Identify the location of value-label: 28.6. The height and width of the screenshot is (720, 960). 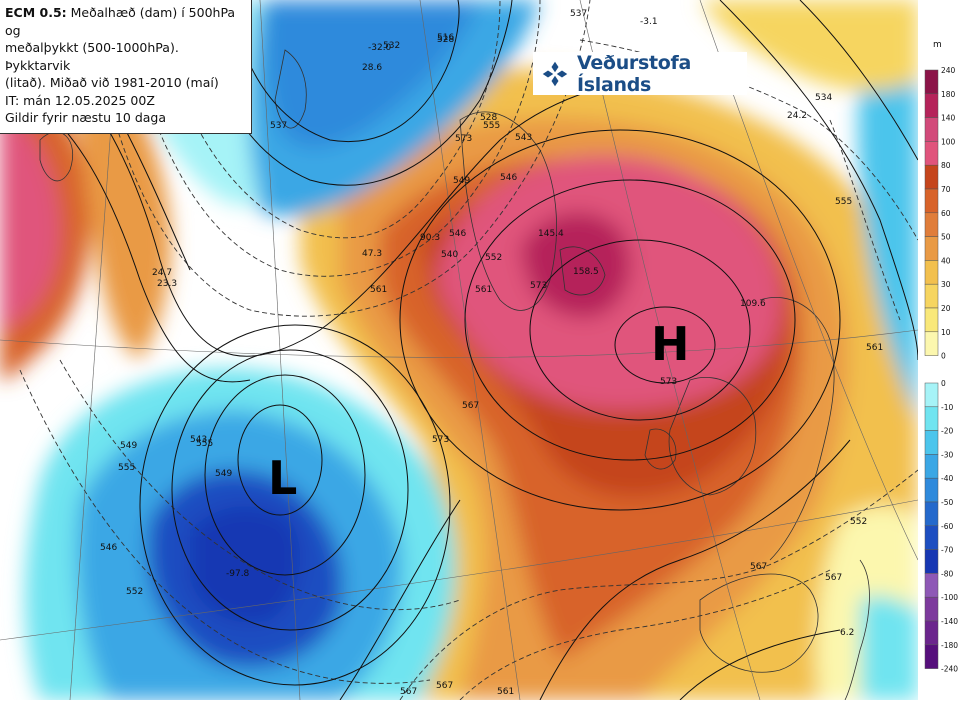
(372, 68).